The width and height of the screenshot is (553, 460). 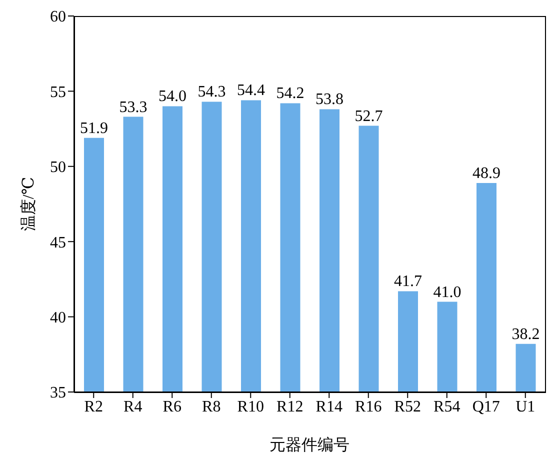 What do you see at coordinates (447, 292) in the screenshot?
I see `data-label: 41.0` at bounding box center [447, 292].